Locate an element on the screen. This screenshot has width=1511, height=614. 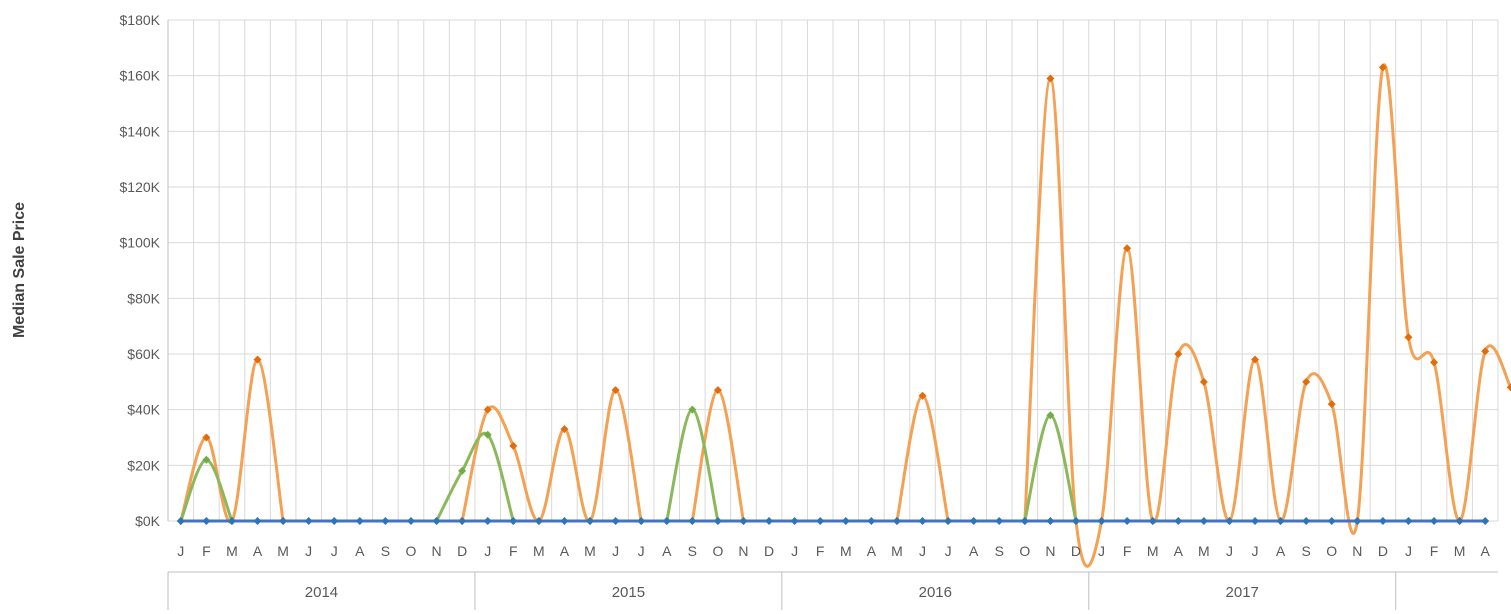
y-tick-label: $80K is located at coordinates (143, 298).